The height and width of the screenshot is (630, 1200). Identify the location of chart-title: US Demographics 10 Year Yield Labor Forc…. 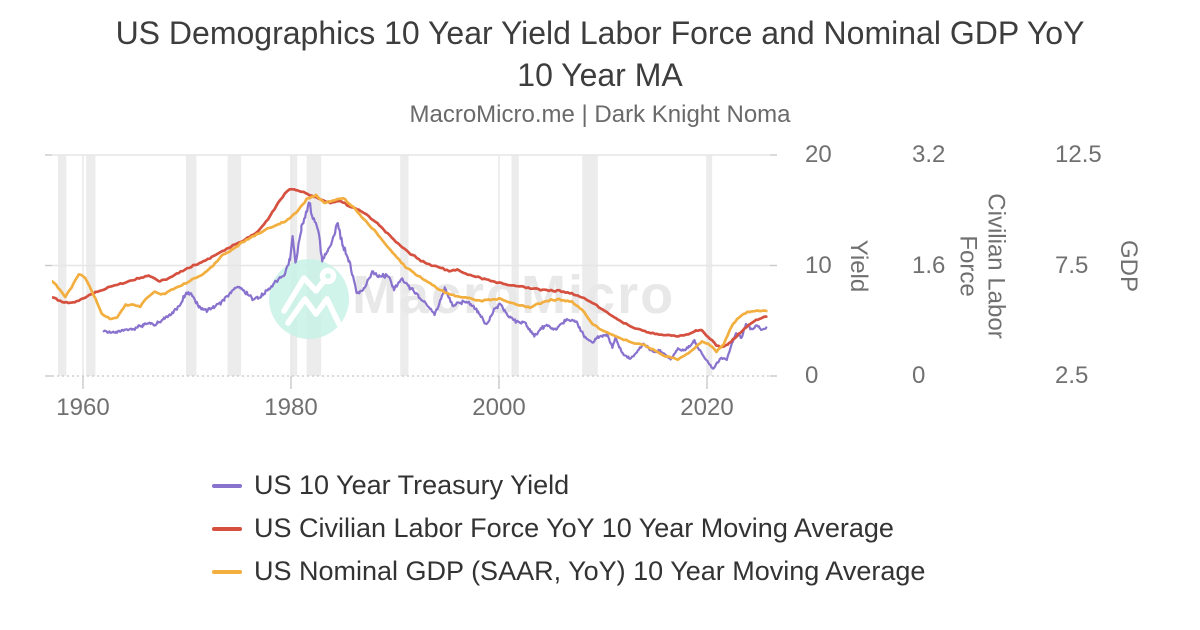
(600, 54).